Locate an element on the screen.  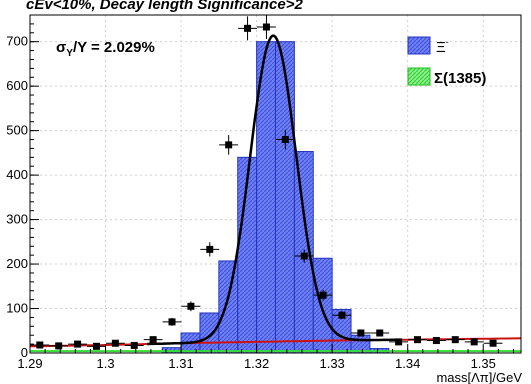
legend-label-xi: Ξ- is located at coordinates (442, 46).